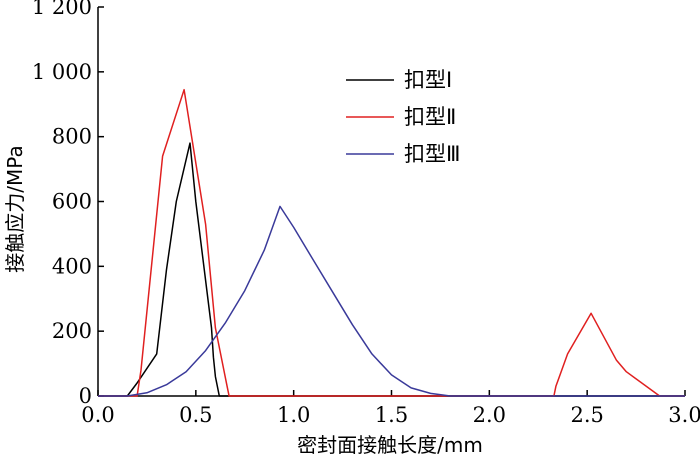 The height and width of the screenshot is (461, 700). Describe the element at coordinates (72, 137) in the screenshot. I see `y-tick-label: 800` at that location.